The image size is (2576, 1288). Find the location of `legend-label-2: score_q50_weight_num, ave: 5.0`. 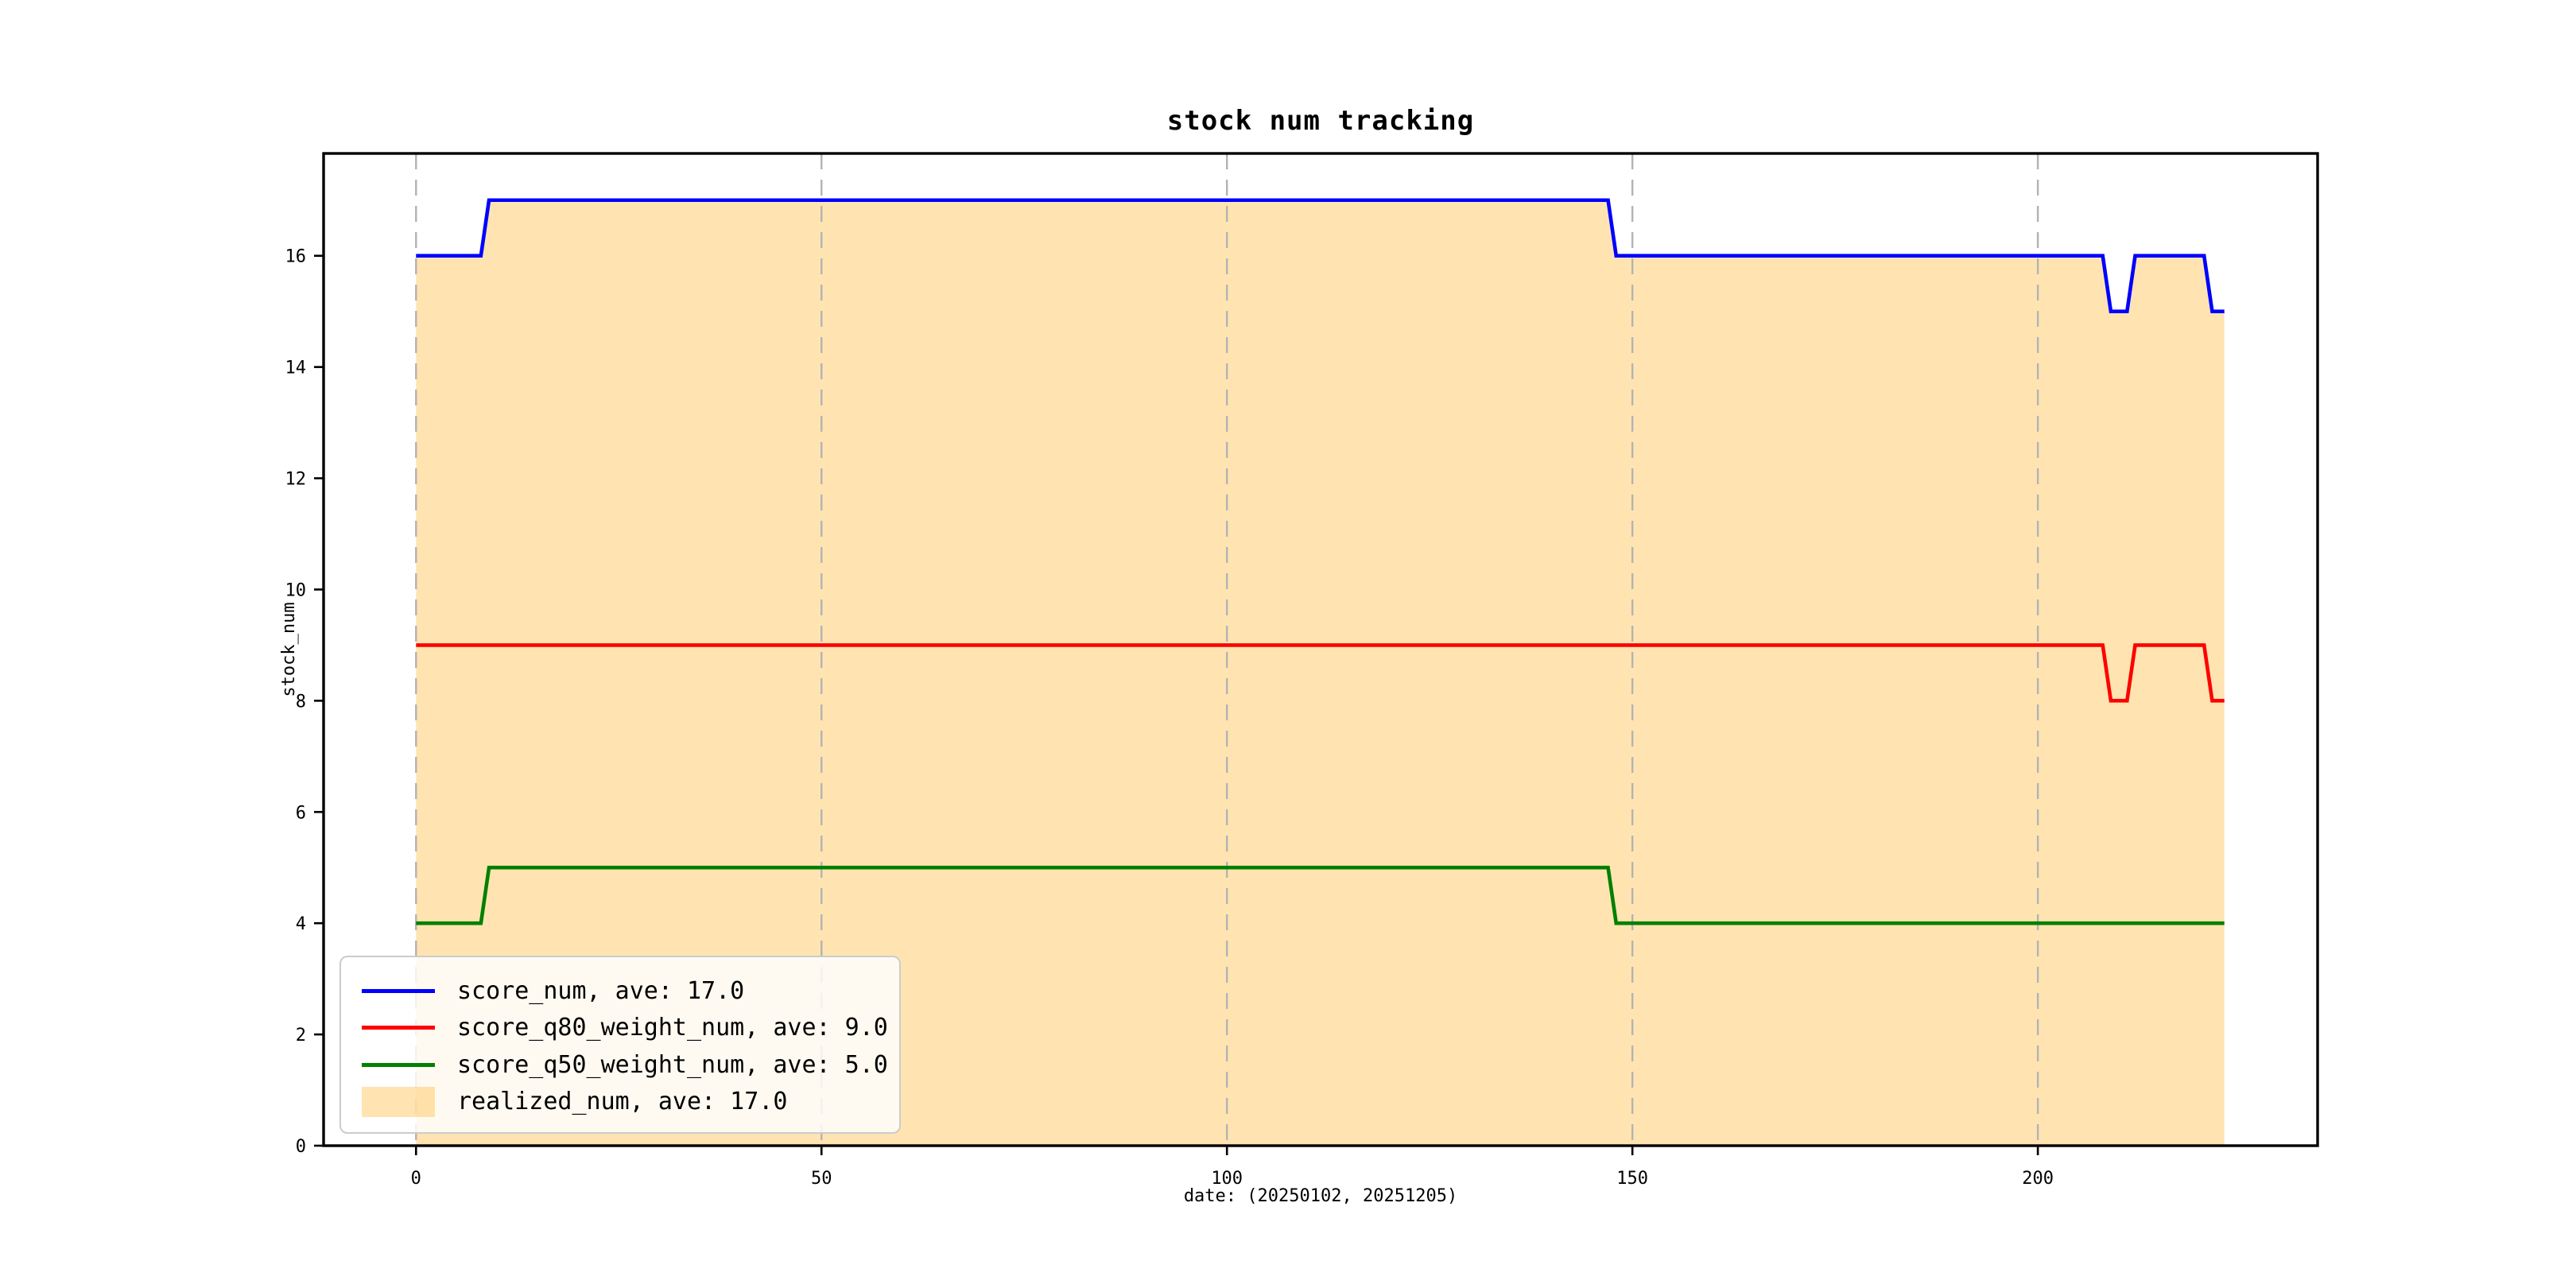

legend-label-2: score_q50_weight_num, ave: 5.0 is located at coordinates (672, 1064).